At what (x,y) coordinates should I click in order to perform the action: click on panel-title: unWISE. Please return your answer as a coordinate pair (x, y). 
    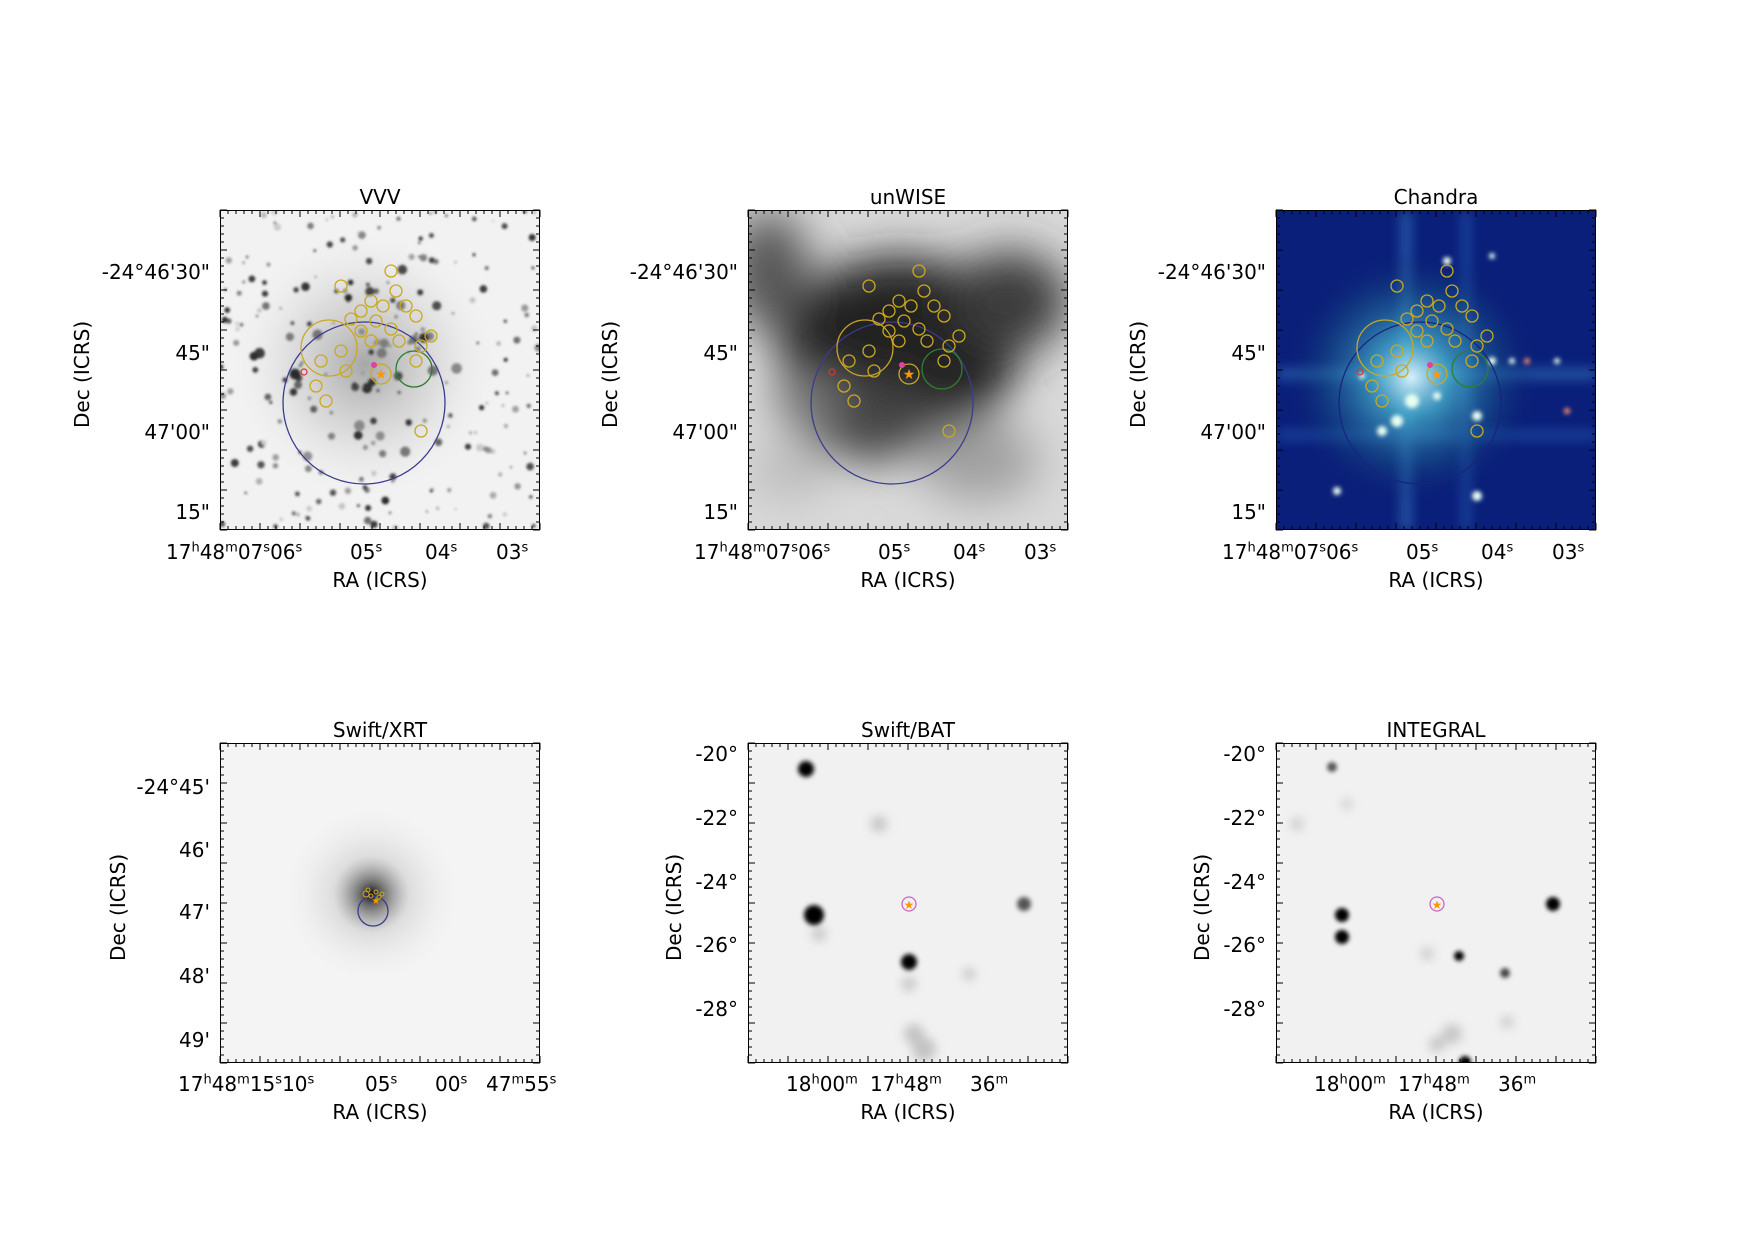
    Looking at the image, I should click on (908, 197).